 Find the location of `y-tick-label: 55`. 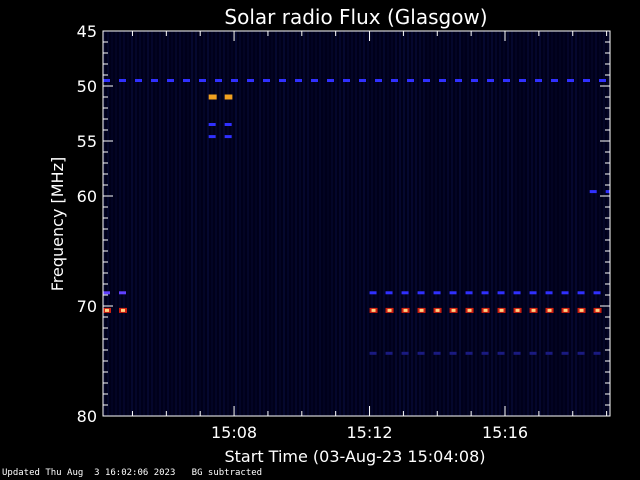

y-tick-label: 55 is located at coordinates (87, 141).